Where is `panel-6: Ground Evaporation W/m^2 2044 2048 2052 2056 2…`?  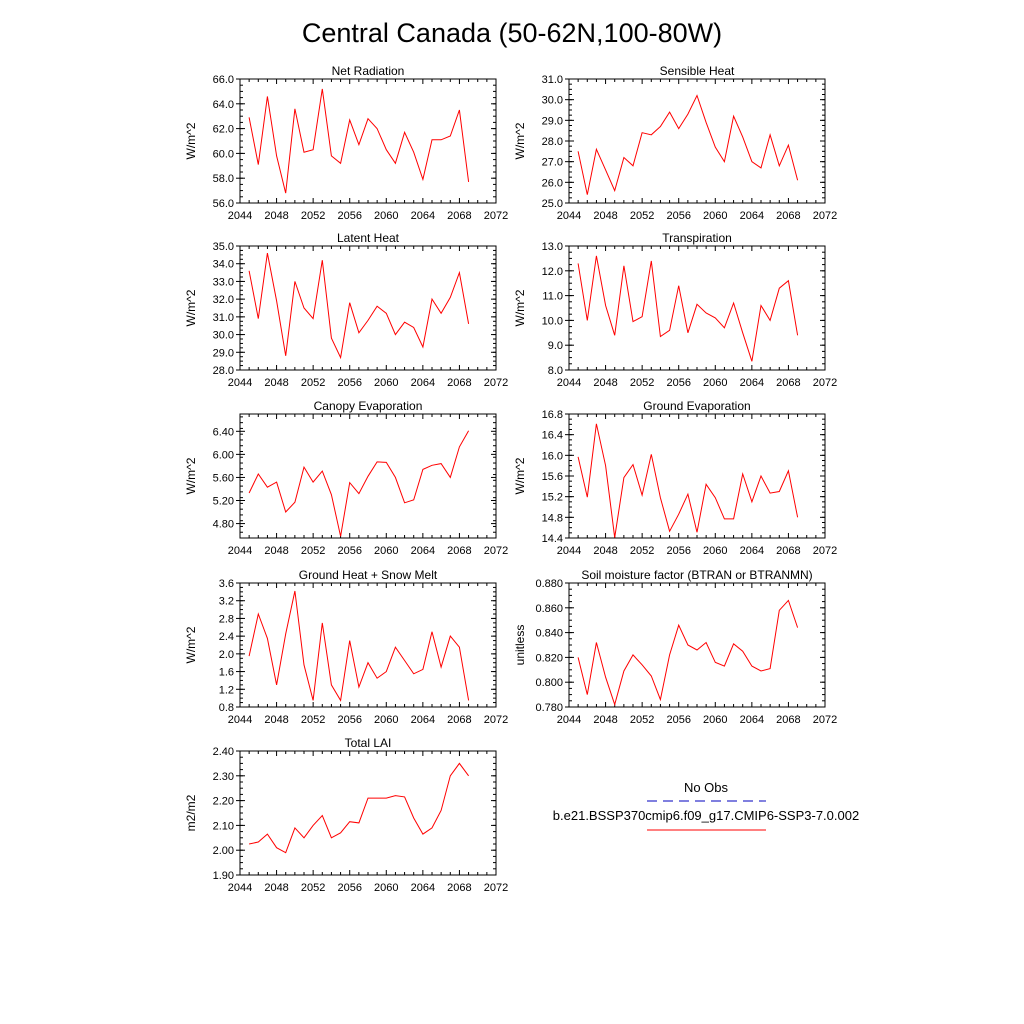 panel-6: Ground Evaporation W/m^2 2044 2048 2052 2056 2… is located at coordinates (675, 478).